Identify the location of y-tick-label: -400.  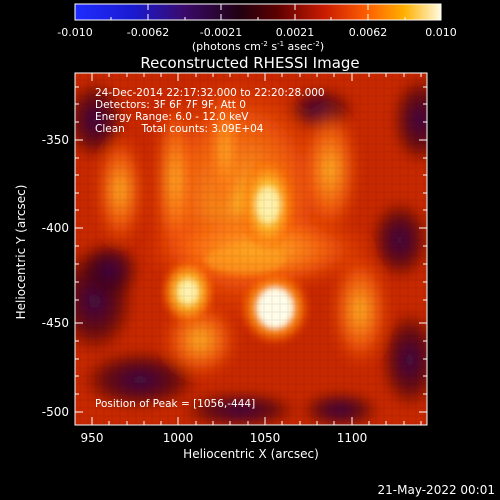
(55, 228).